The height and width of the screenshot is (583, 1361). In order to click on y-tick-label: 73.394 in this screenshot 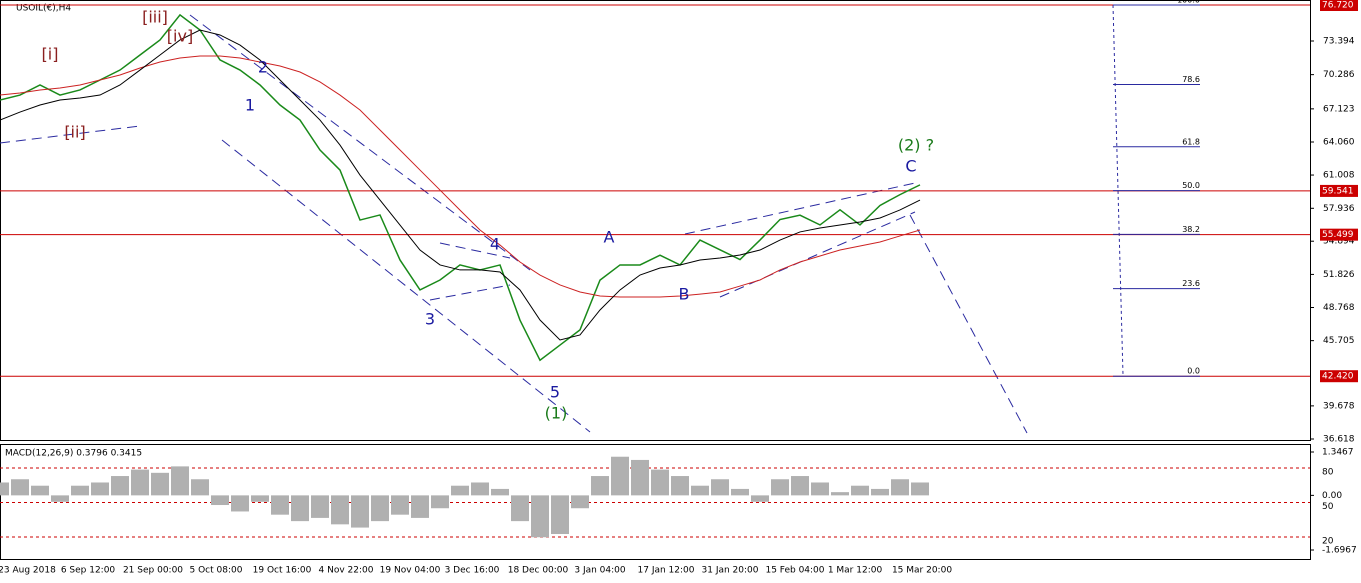, I will do `click(1339, 41)`.